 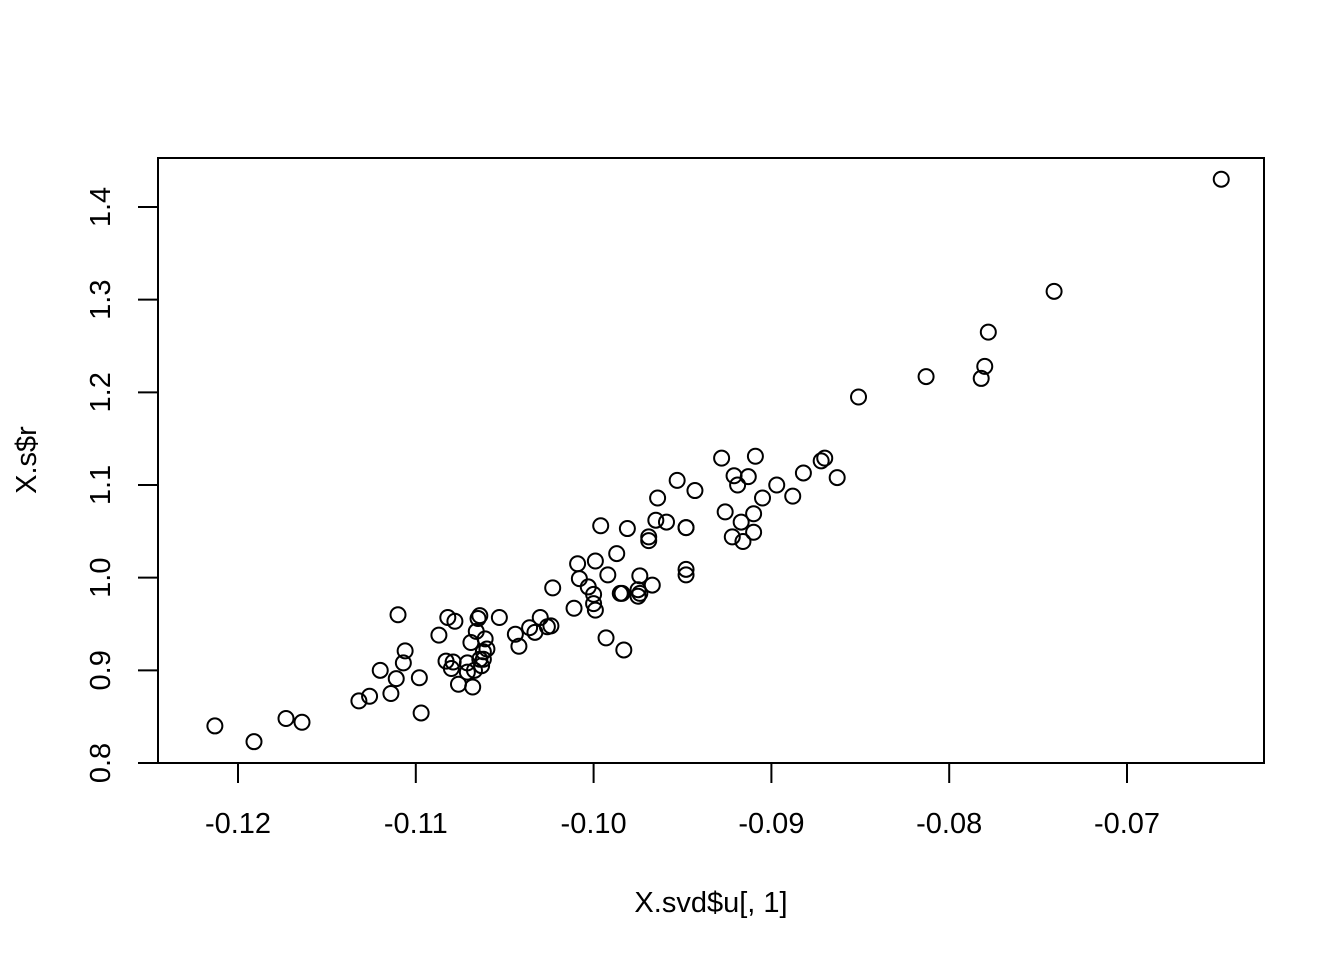 I want to click on x-tick-label: -0.09, so click(x=771, y=824).